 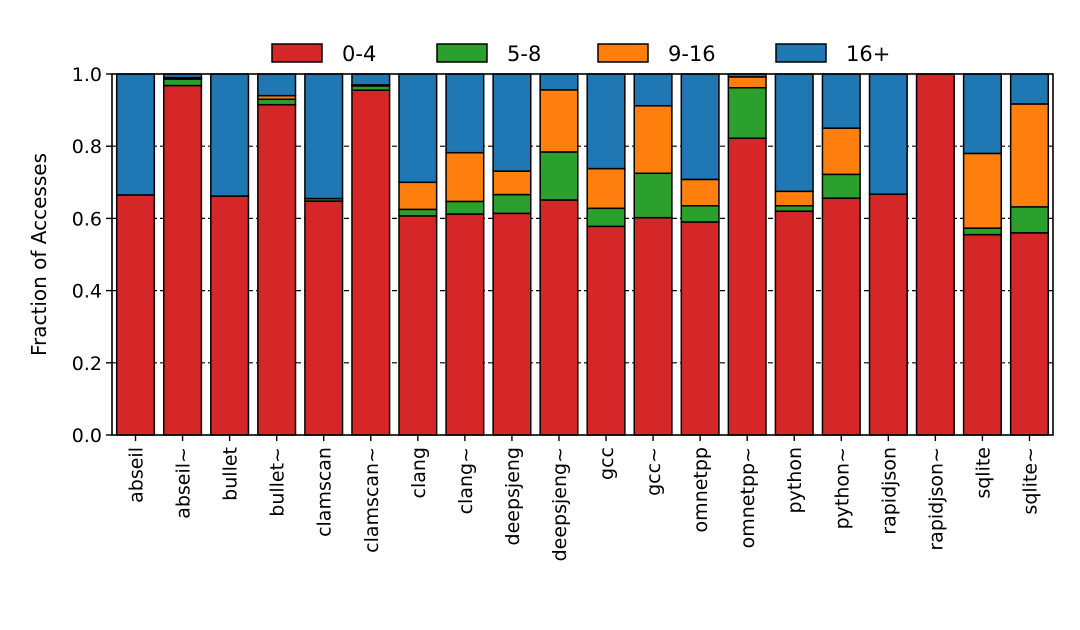 I want to click on bar-abseil~-5-8, so click(x=183, y=82).